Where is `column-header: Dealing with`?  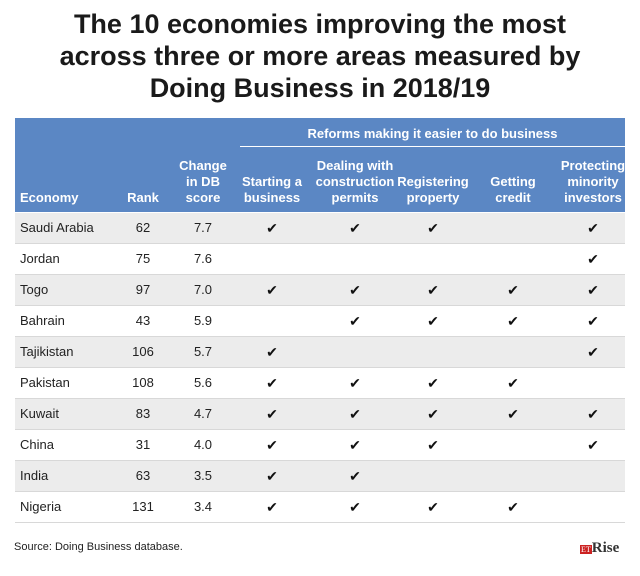 column-header: Dealing with is located at coordinates (355, 165).